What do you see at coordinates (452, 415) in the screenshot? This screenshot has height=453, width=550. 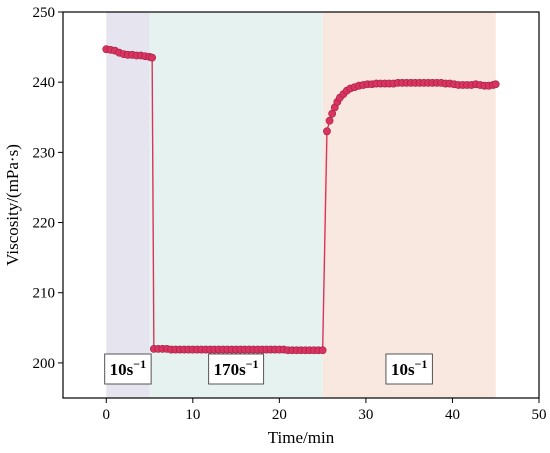 I see `x-tick-label: 40` at bounding box center [452, 415].